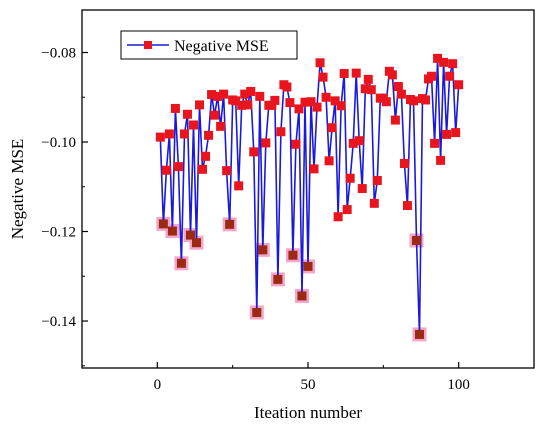  What do you see at coordinates (458, 385) in the screenshot?
I see `x-tick-label: 100` at bounding box center [458, 385].